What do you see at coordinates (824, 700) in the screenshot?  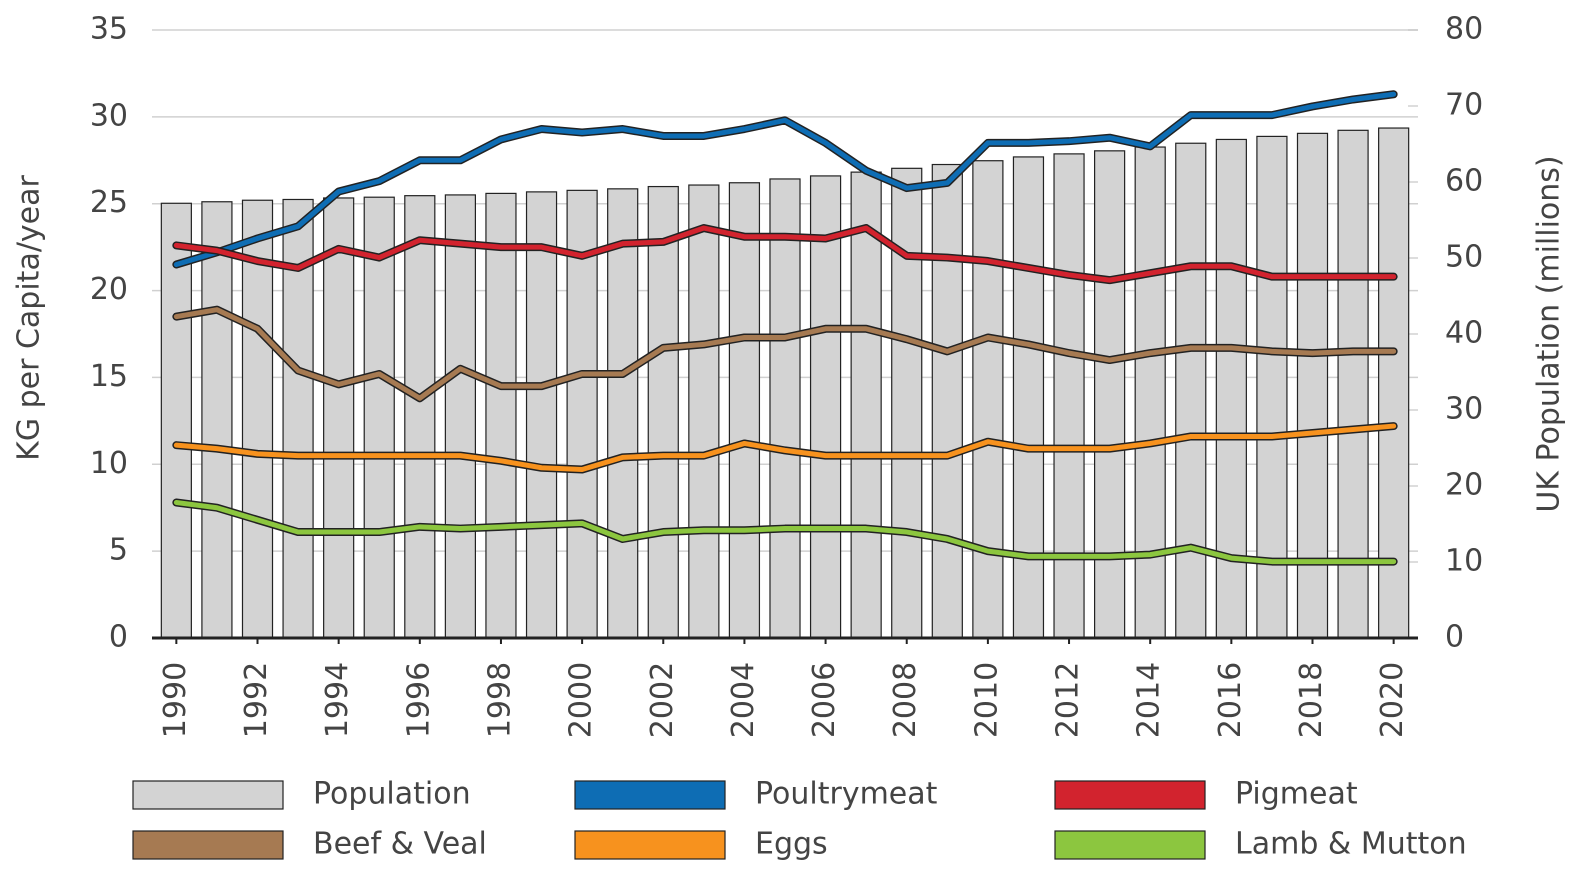 I see `x-tick-label: 2006` at bounding box center [824, 700].